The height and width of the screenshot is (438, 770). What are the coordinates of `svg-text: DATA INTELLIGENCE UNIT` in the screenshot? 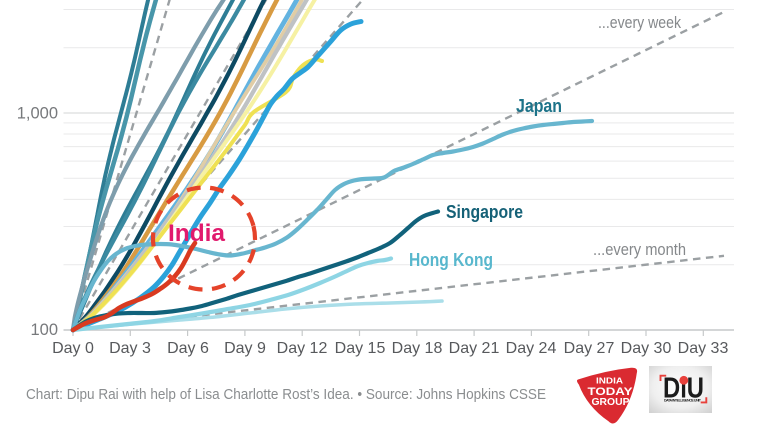 It's located at (683, 401).